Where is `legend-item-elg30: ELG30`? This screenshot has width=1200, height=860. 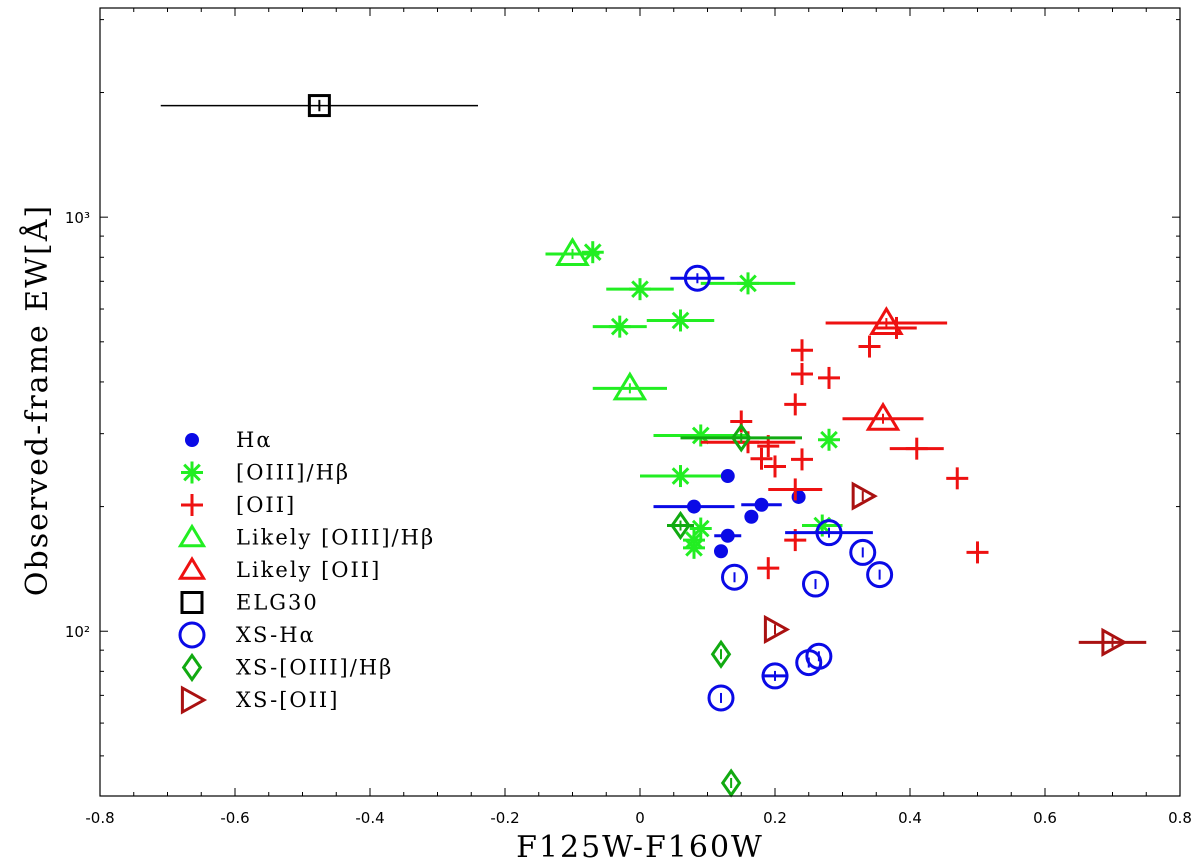
legend-item-elg30: ELG30 is located at coordinates (249, 603).